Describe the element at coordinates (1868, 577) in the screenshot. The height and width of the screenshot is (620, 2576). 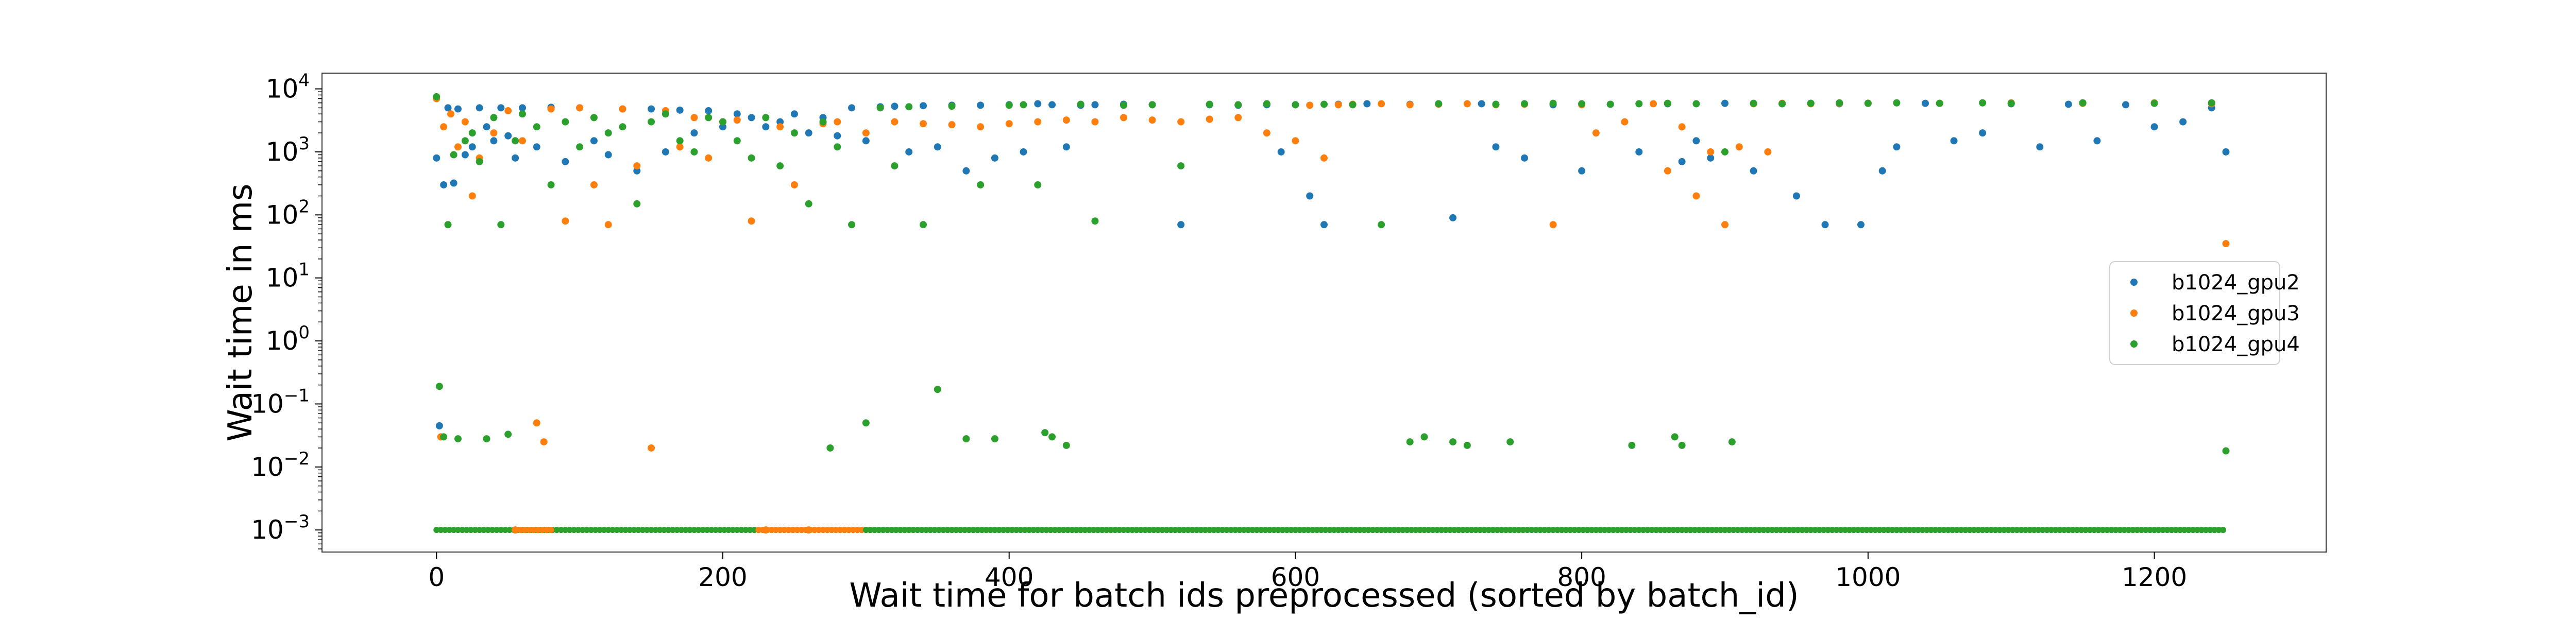
I see `x-tick-label: 1000` at that location.